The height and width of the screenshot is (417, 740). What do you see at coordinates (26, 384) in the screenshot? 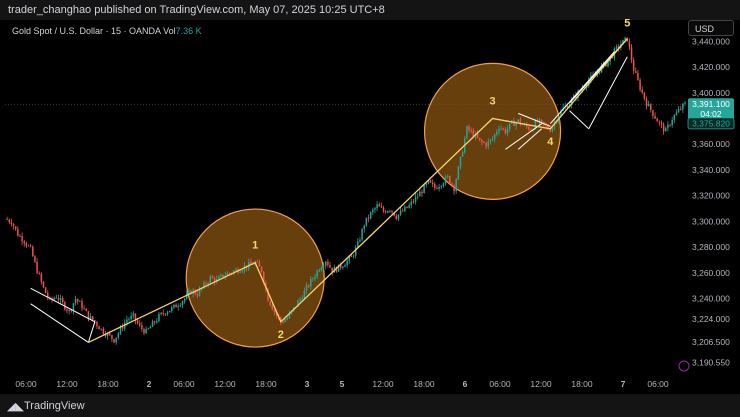
I see `x-tick-label: 06:00` at bounding box center [26, 384].